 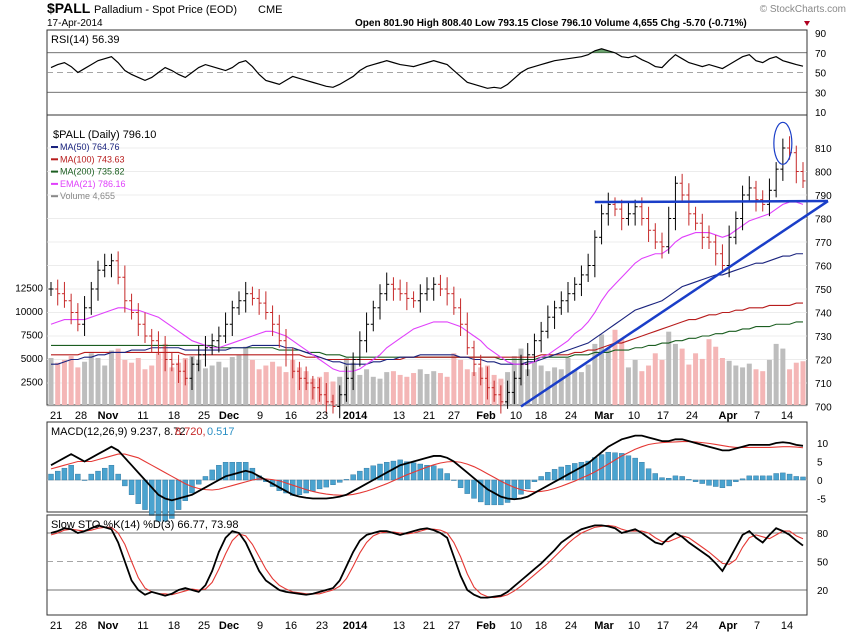 I want to click on price-tick-label: 780, so click(x=823, y=220).